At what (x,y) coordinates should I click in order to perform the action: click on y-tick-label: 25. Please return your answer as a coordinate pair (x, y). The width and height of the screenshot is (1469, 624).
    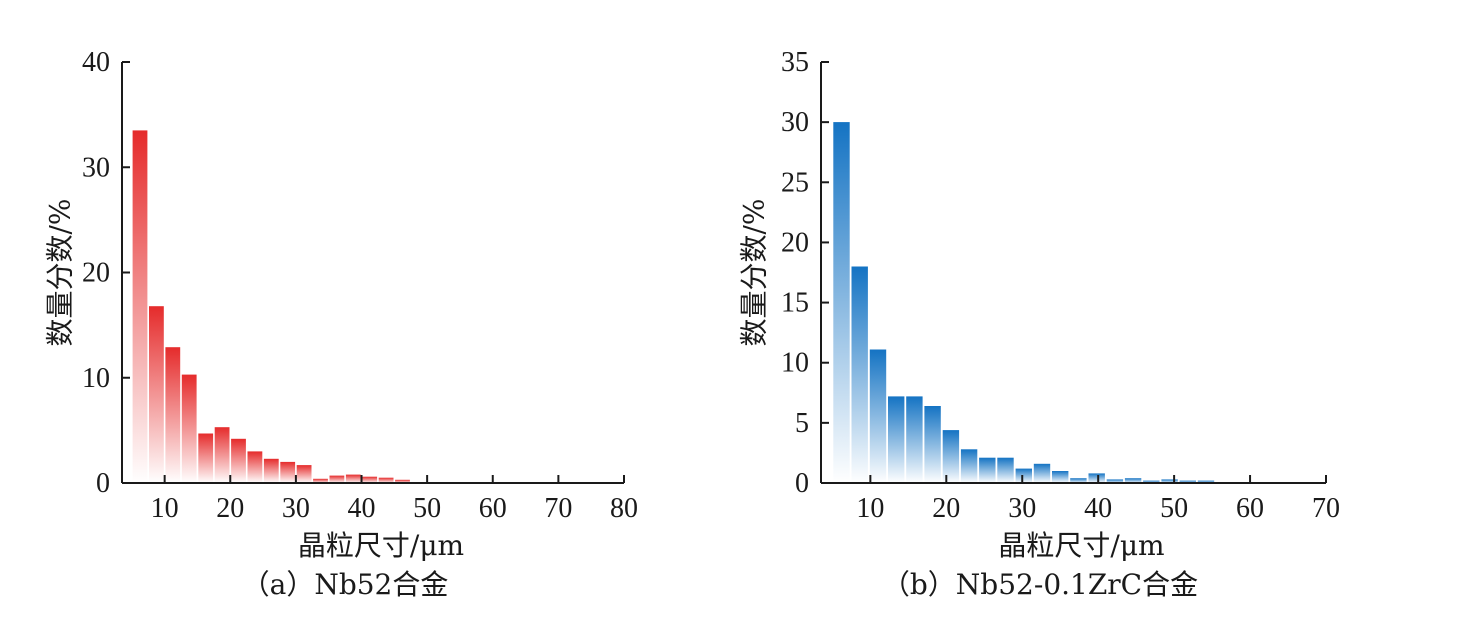
    Looking at the image, I should click on (795, 182).